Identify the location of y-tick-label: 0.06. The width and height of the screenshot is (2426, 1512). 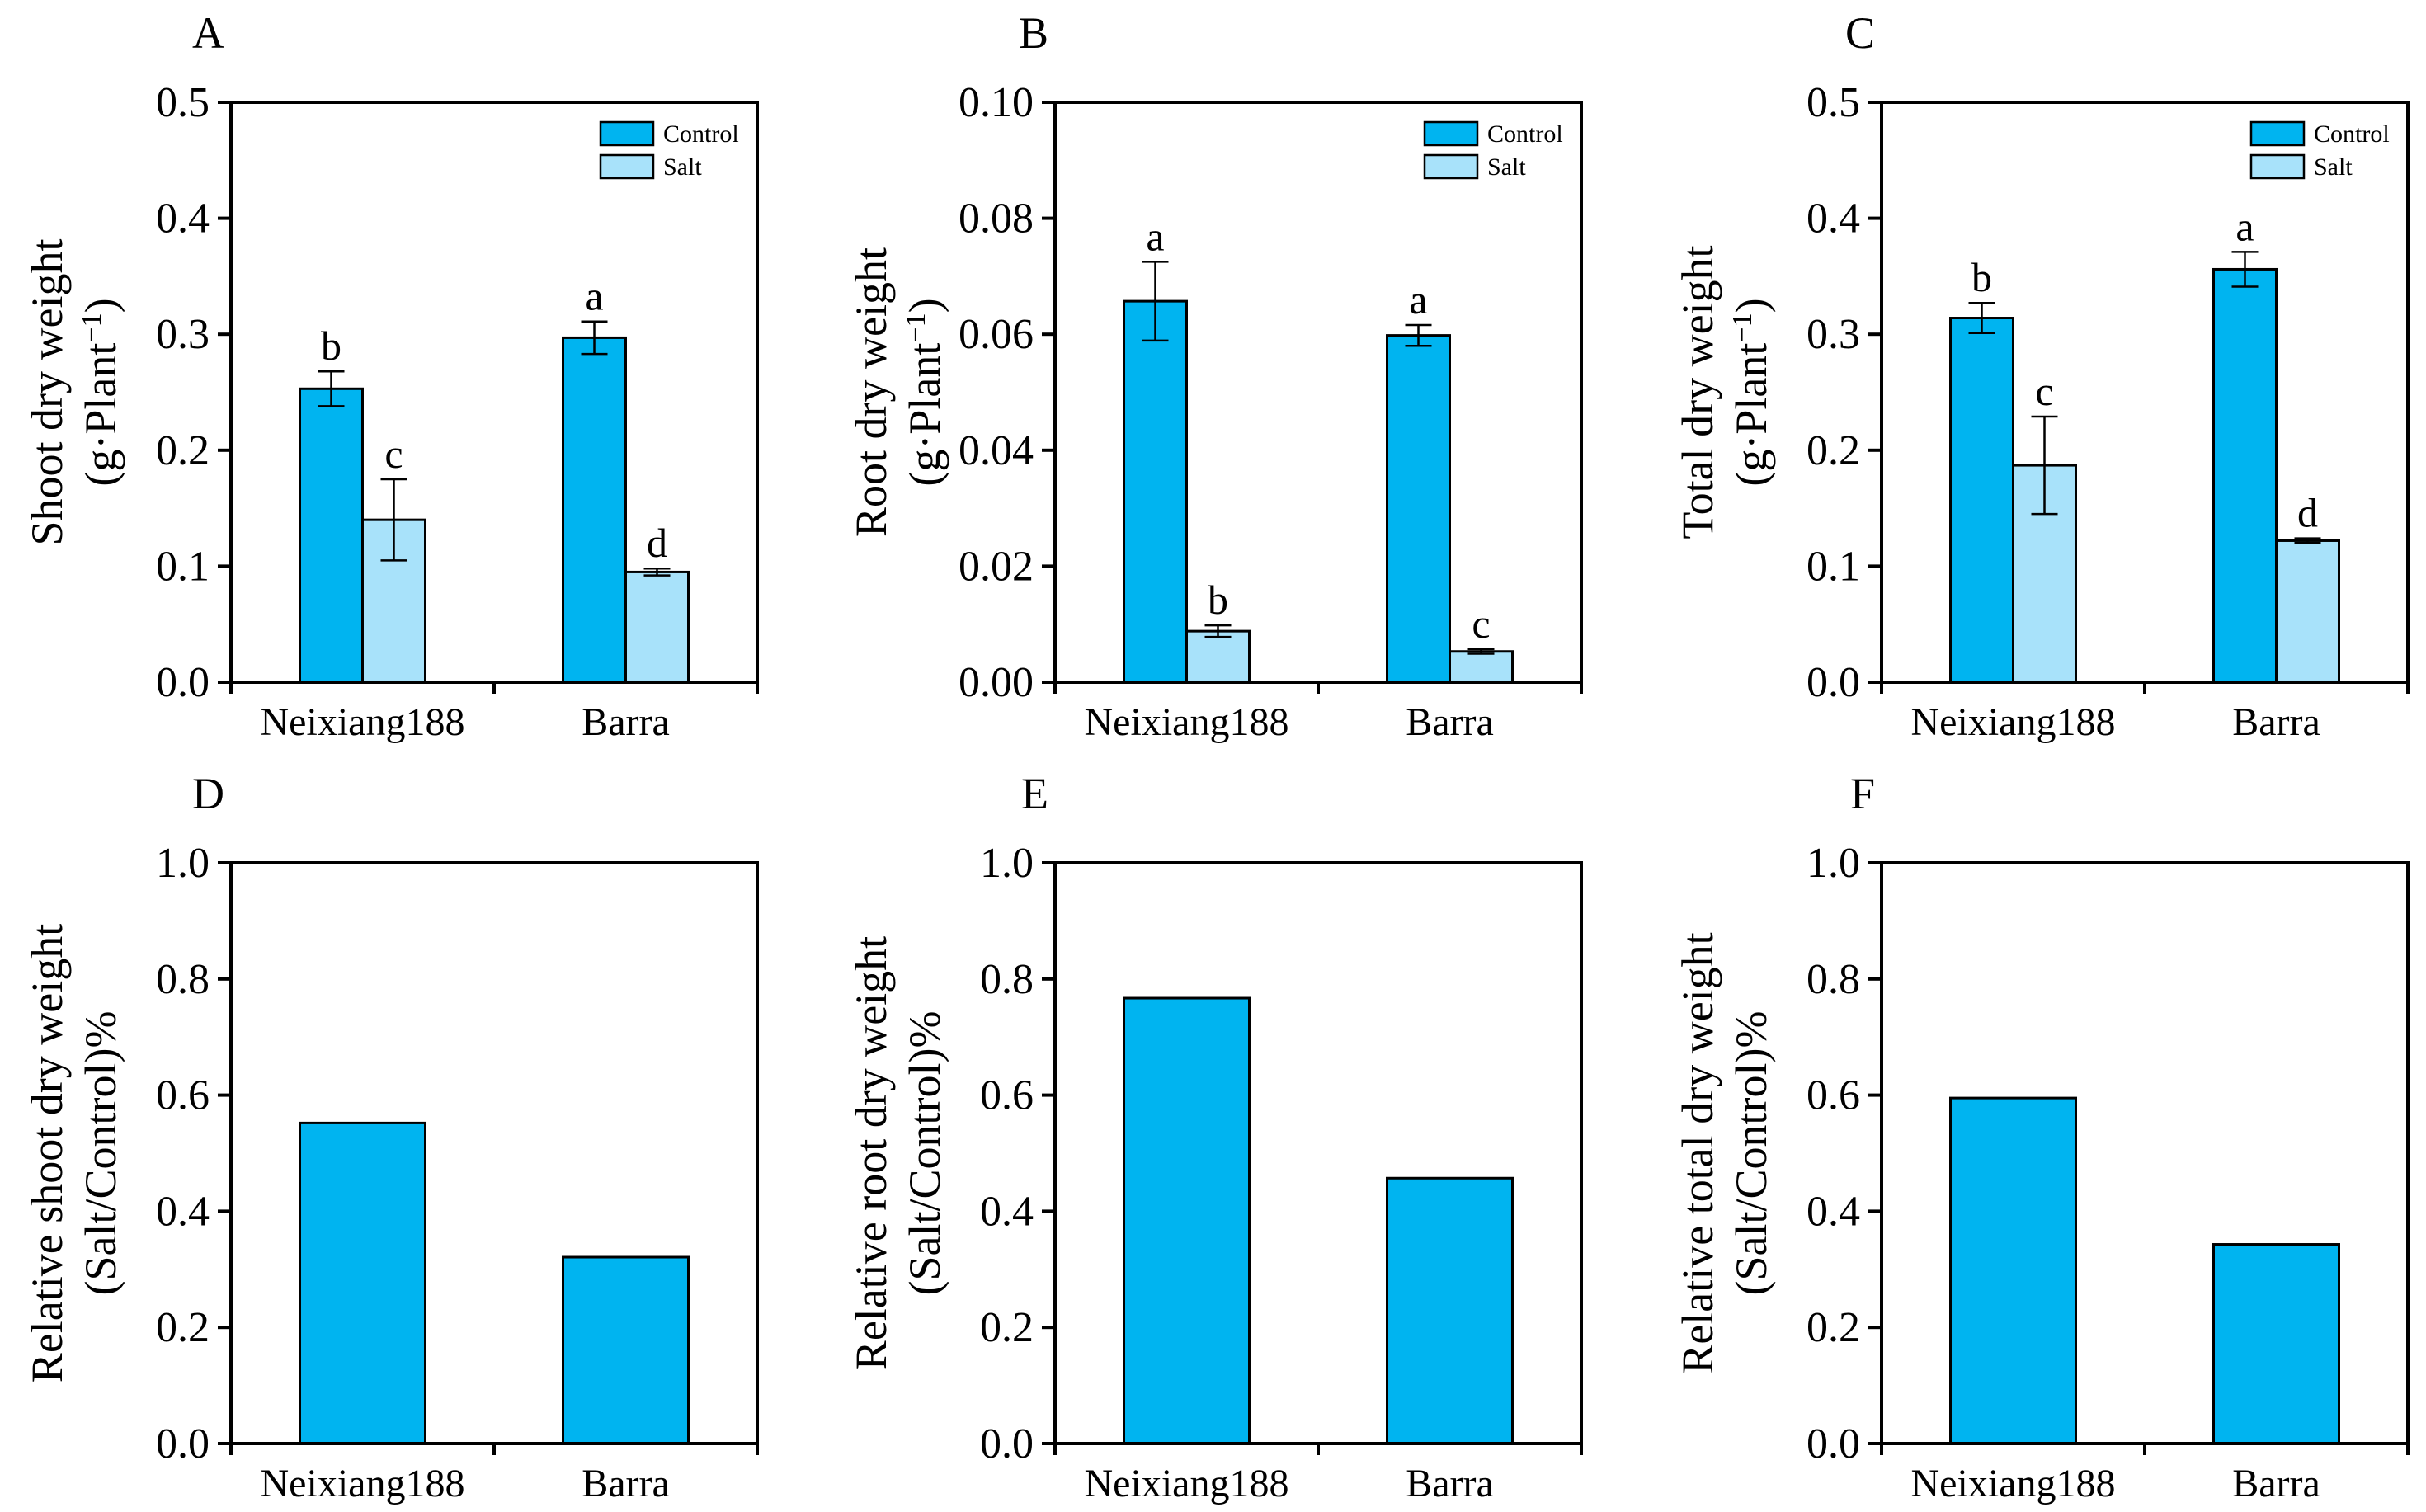
(997, 334).